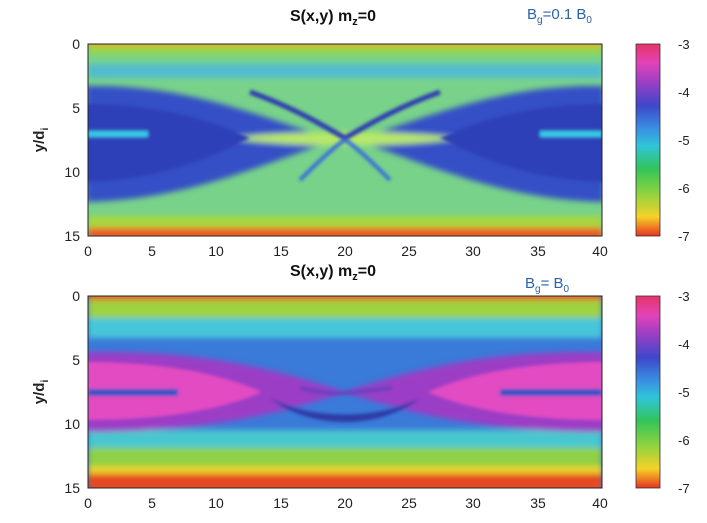 The image size is (707, 523). I want to click on panel-1-colorbar-tick: -7, so click(684, 236).